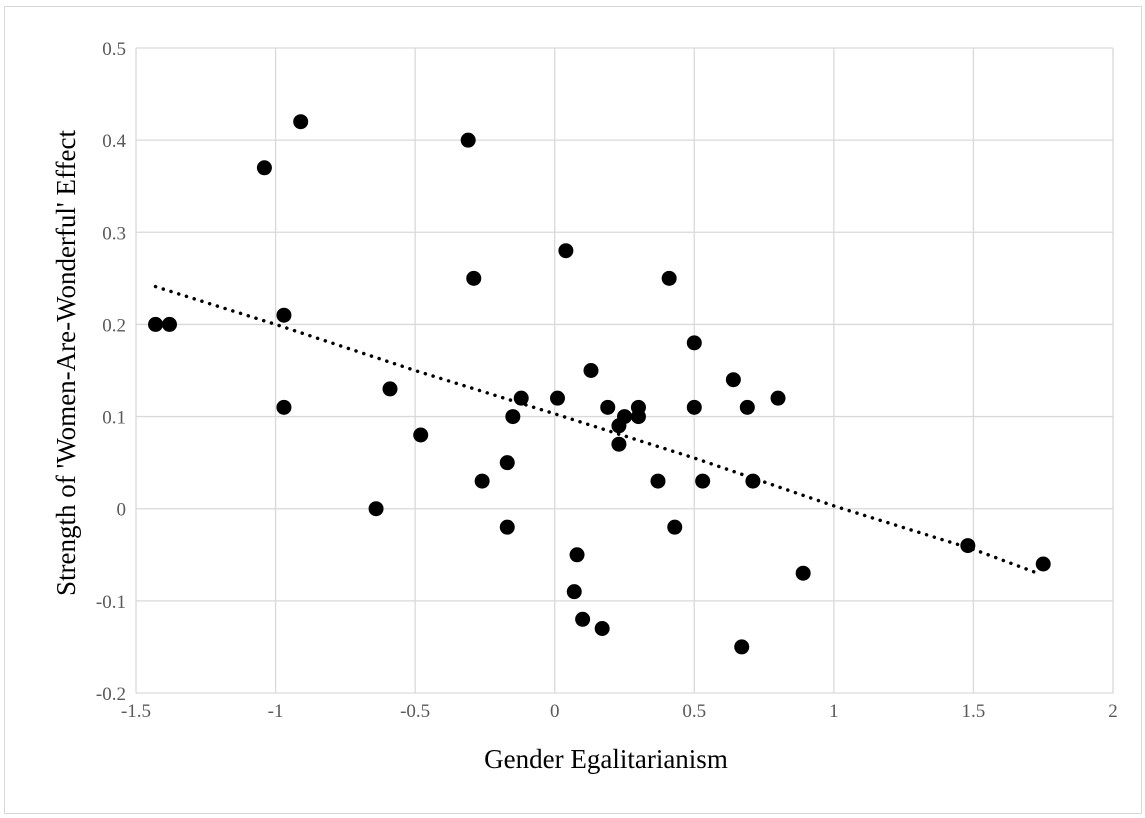 The image size is (1145, 818). What do you see at coordinates (415, 711) in the screenshot?
I see `x-tick-label: -0.5` at bounding box center [415, 711].